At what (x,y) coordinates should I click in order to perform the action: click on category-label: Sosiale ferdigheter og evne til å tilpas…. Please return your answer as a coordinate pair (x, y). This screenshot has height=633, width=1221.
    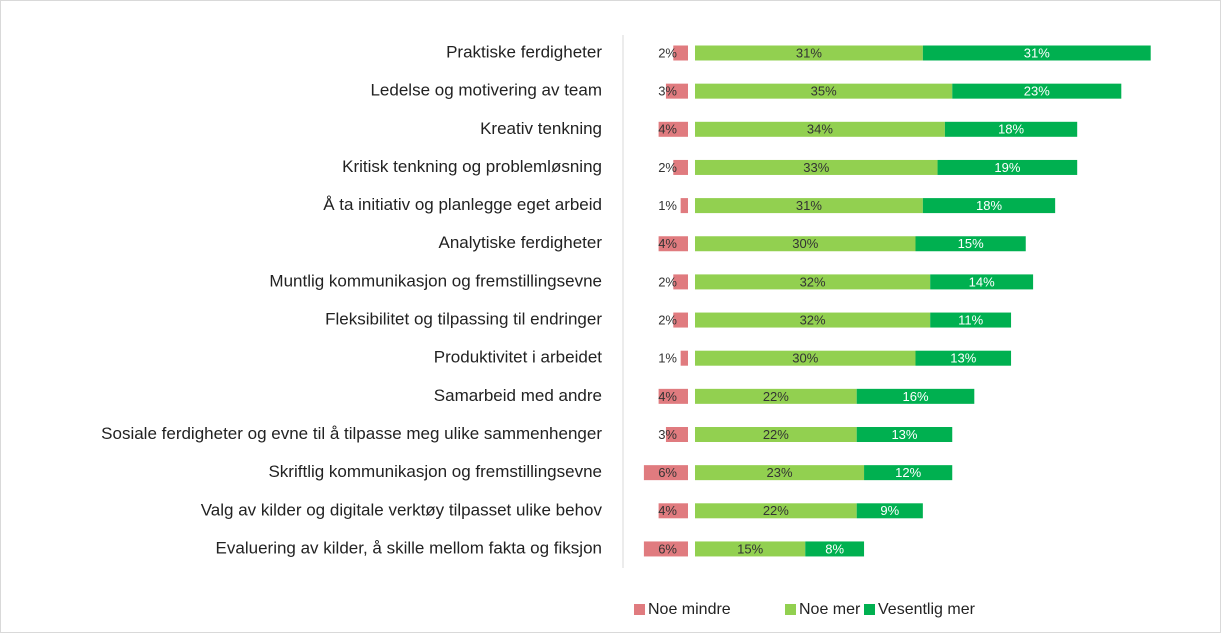
    Looking at the image, I should click on (351, 433).